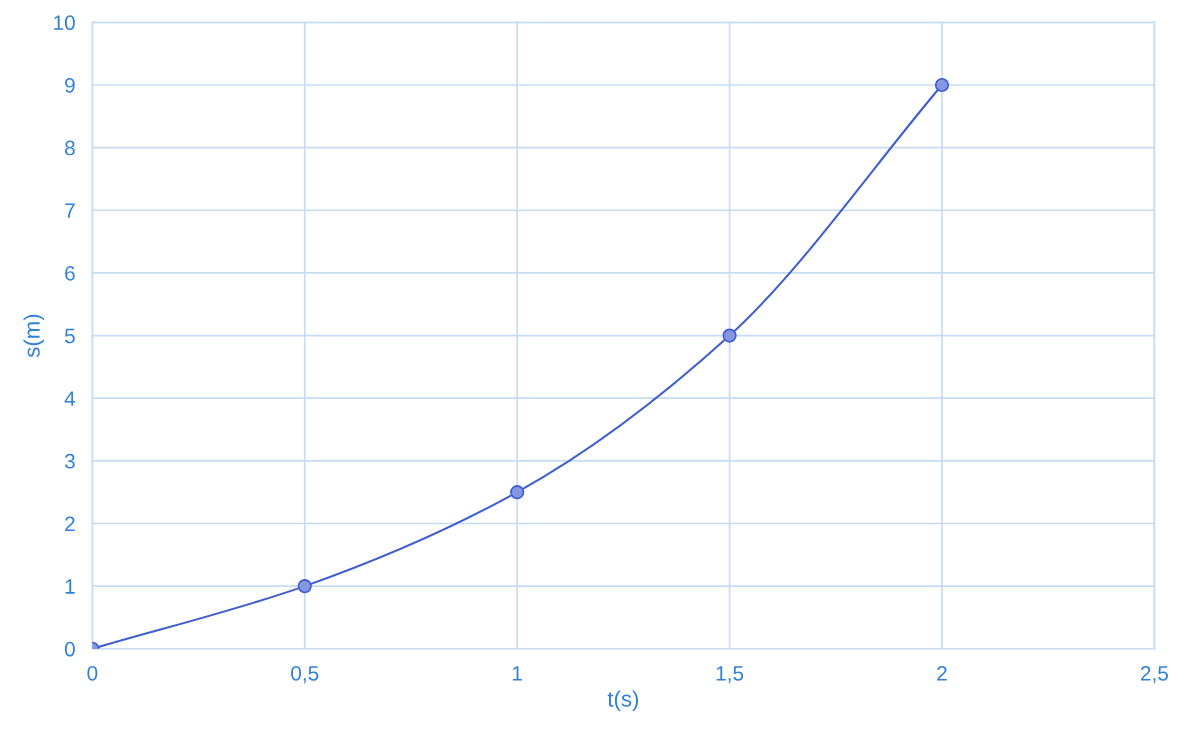 The image size is (1184, 744). I want to click on y-tick-label: 9, so click(70, 85).